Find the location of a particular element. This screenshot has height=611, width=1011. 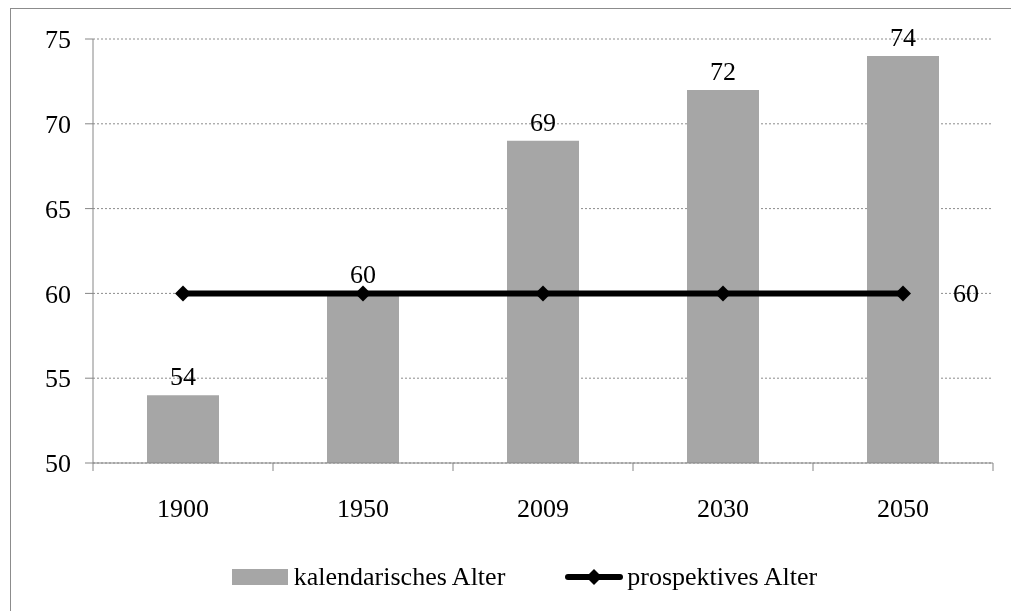

y-tick-label: 55 is located at coordinates (58, 379).